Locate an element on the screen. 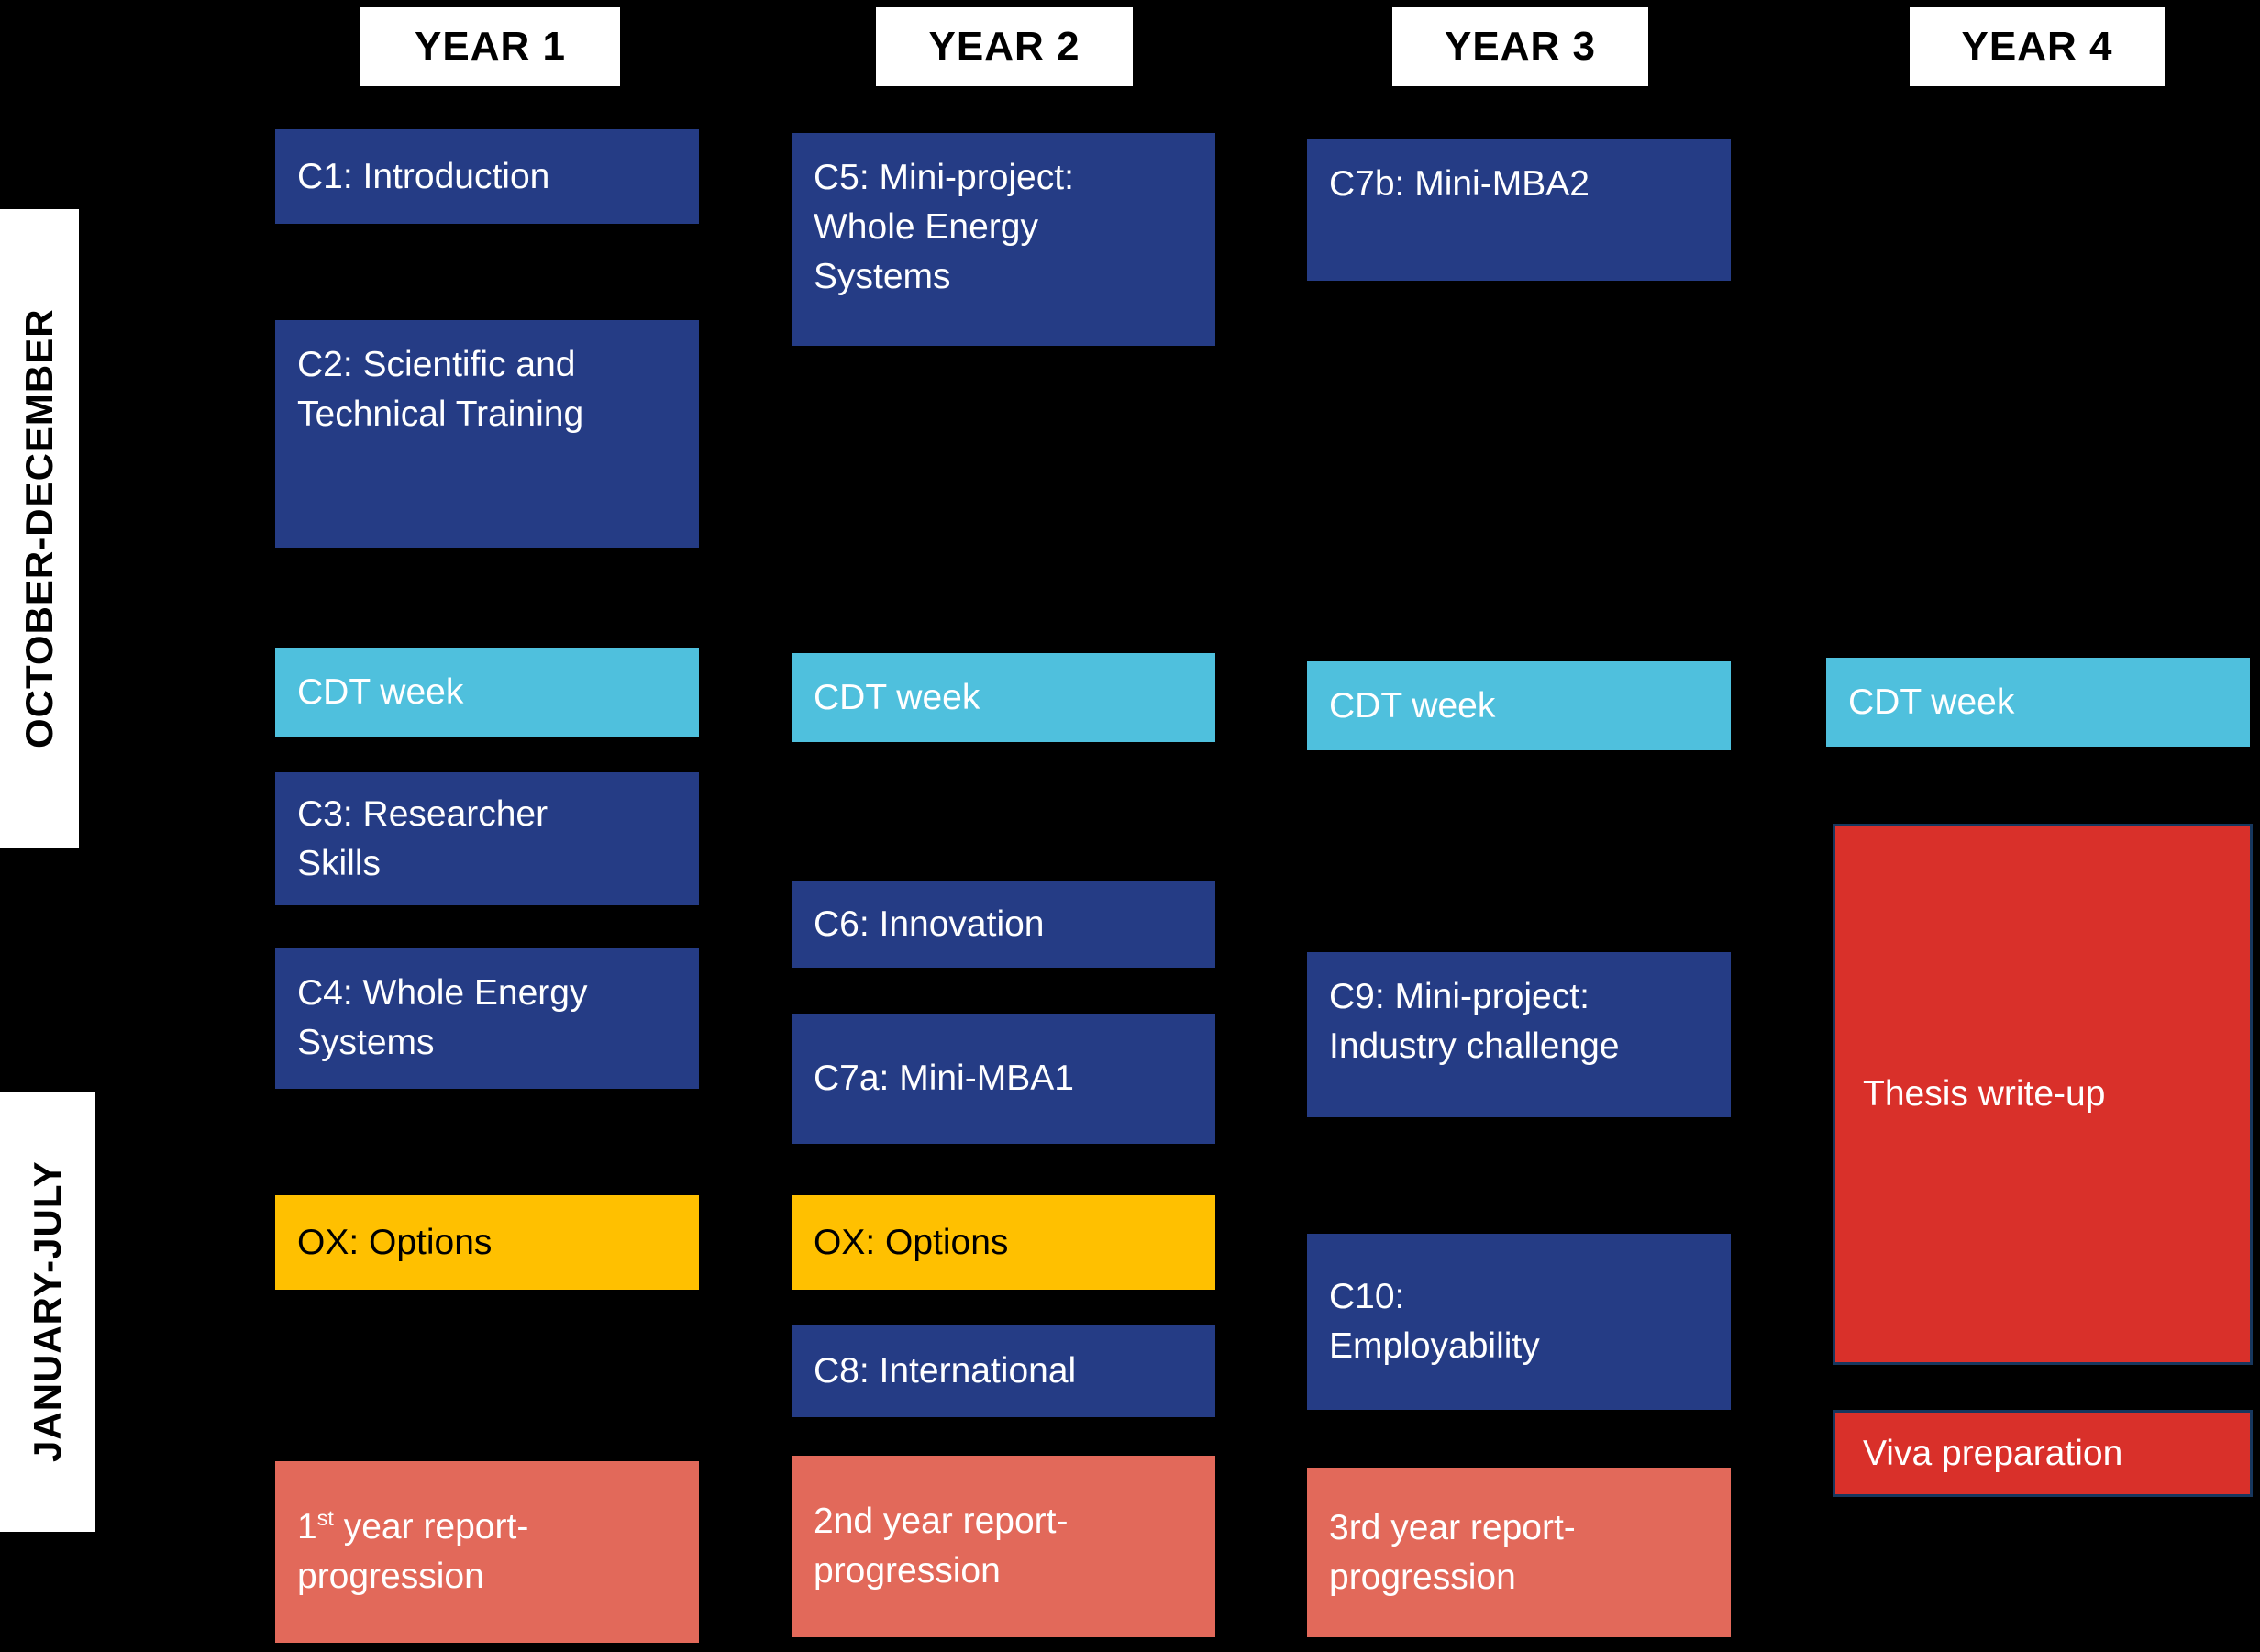 The width and height of the screenshot is (2260, 1652). course-c4-whole-energy-systems: C4: Whole Energy Systems is located at coordinates (487, 1019).